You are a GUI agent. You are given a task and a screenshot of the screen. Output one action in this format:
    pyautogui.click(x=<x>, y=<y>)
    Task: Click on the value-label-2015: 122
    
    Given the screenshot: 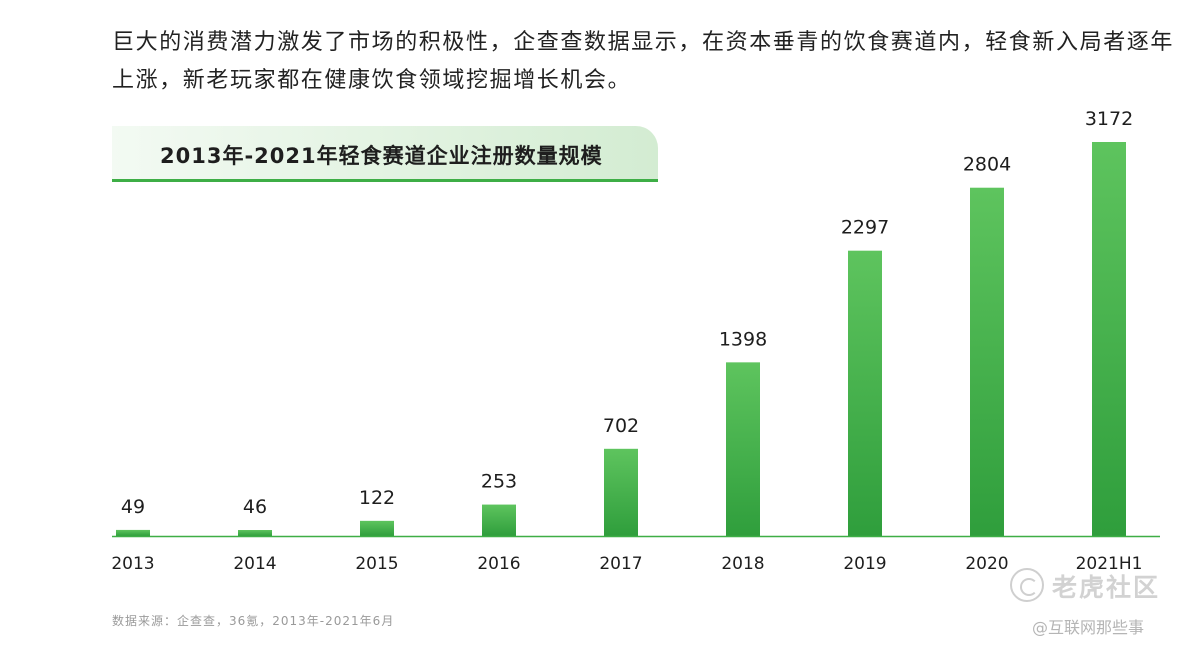 What is the action you would take?
    pyautogui.click(x=377, y=498)
    